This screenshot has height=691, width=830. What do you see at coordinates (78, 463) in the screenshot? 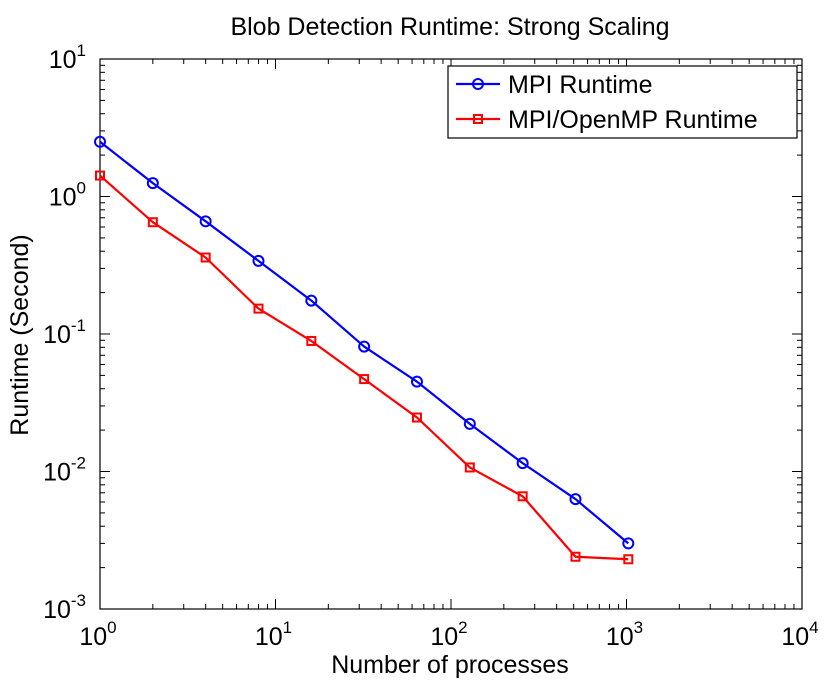
I see `y-tick-exponent: -2` at bounding box center [78, 463].